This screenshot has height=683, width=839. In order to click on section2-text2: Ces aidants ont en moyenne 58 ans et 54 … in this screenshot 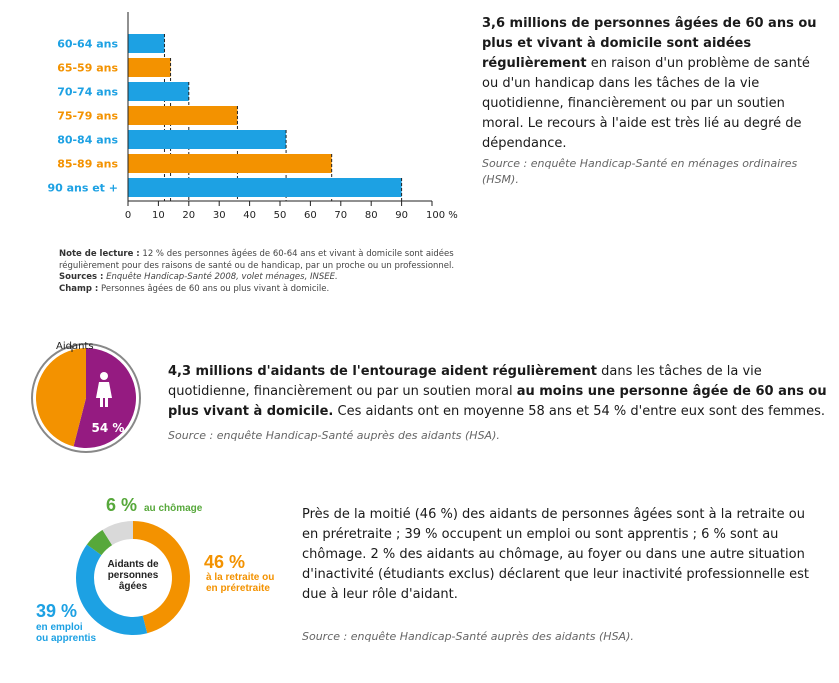, I will do `click(581, 411)`.